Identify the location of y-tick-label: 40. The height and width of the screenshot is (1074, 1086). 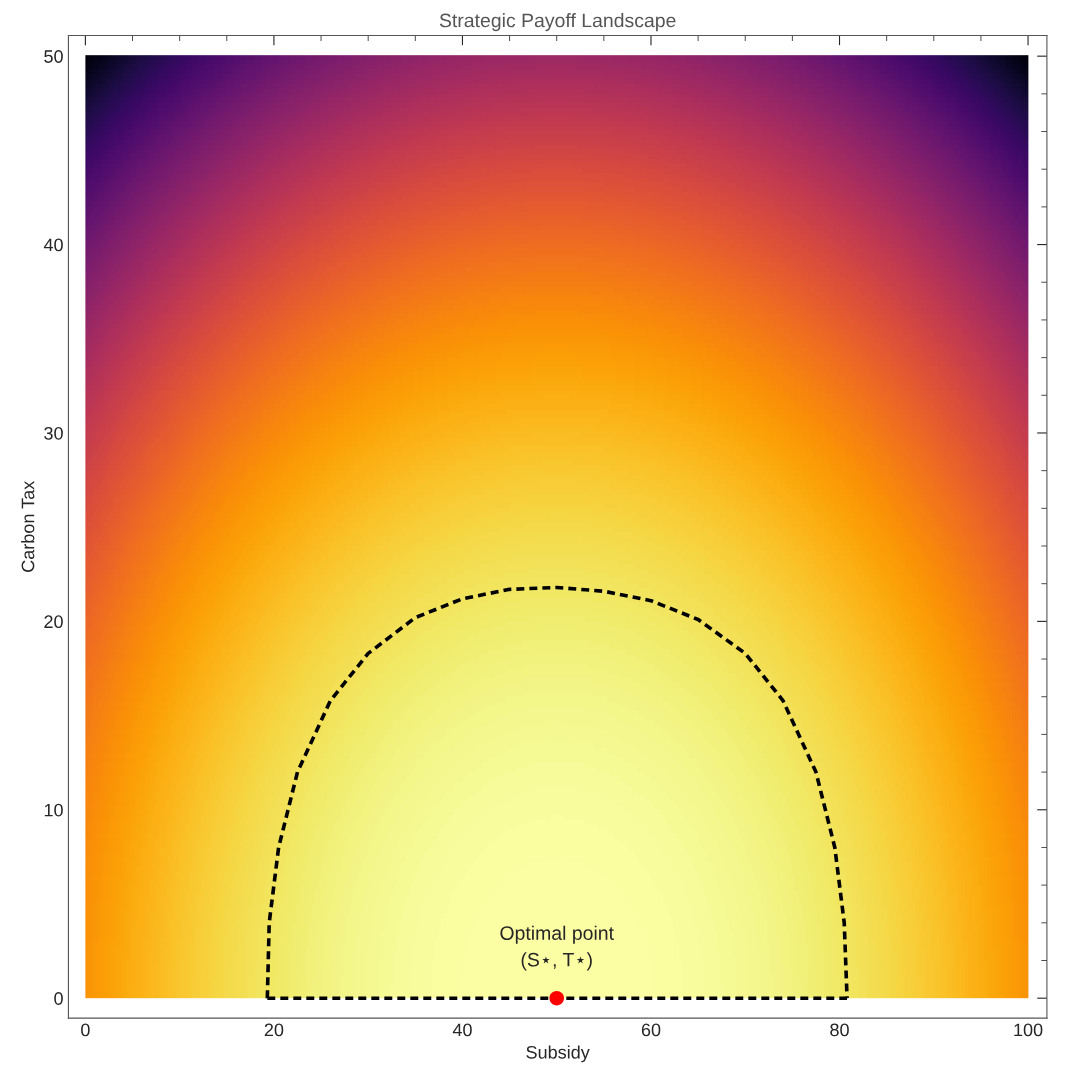
(53, 245).